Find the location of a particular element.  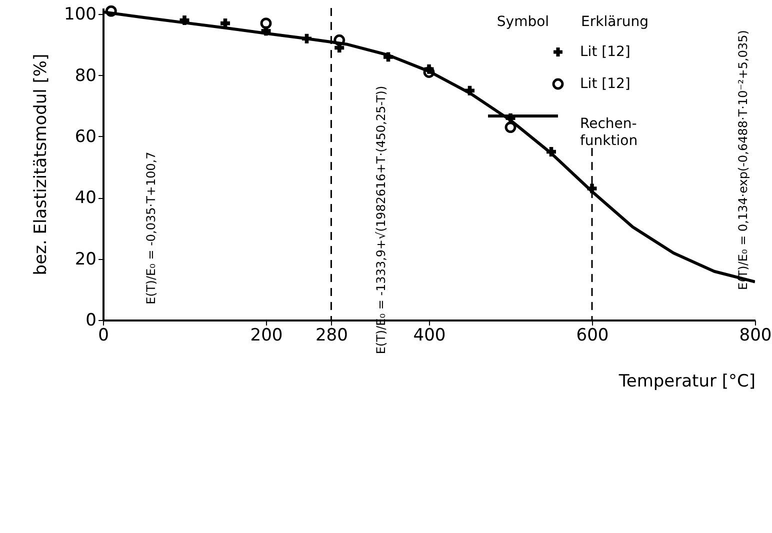

y-axis-title: bez. Elastizitätsmodul [%] is located at coordinates (41, 165).